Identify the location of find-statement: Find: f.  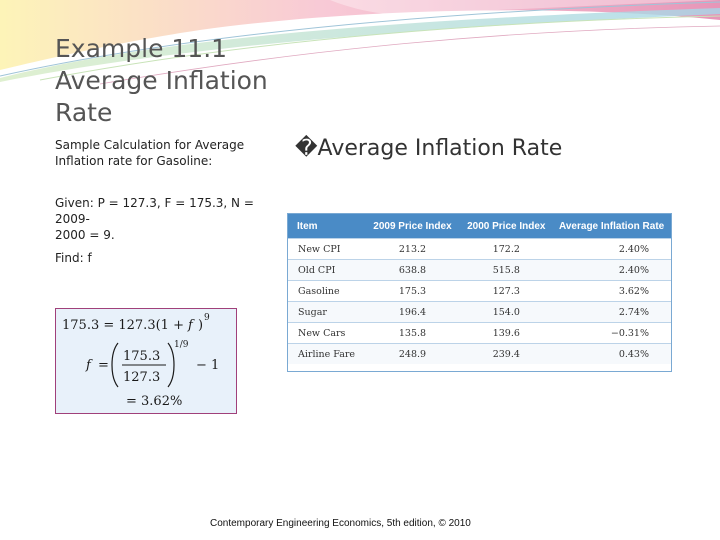
(73, 258).